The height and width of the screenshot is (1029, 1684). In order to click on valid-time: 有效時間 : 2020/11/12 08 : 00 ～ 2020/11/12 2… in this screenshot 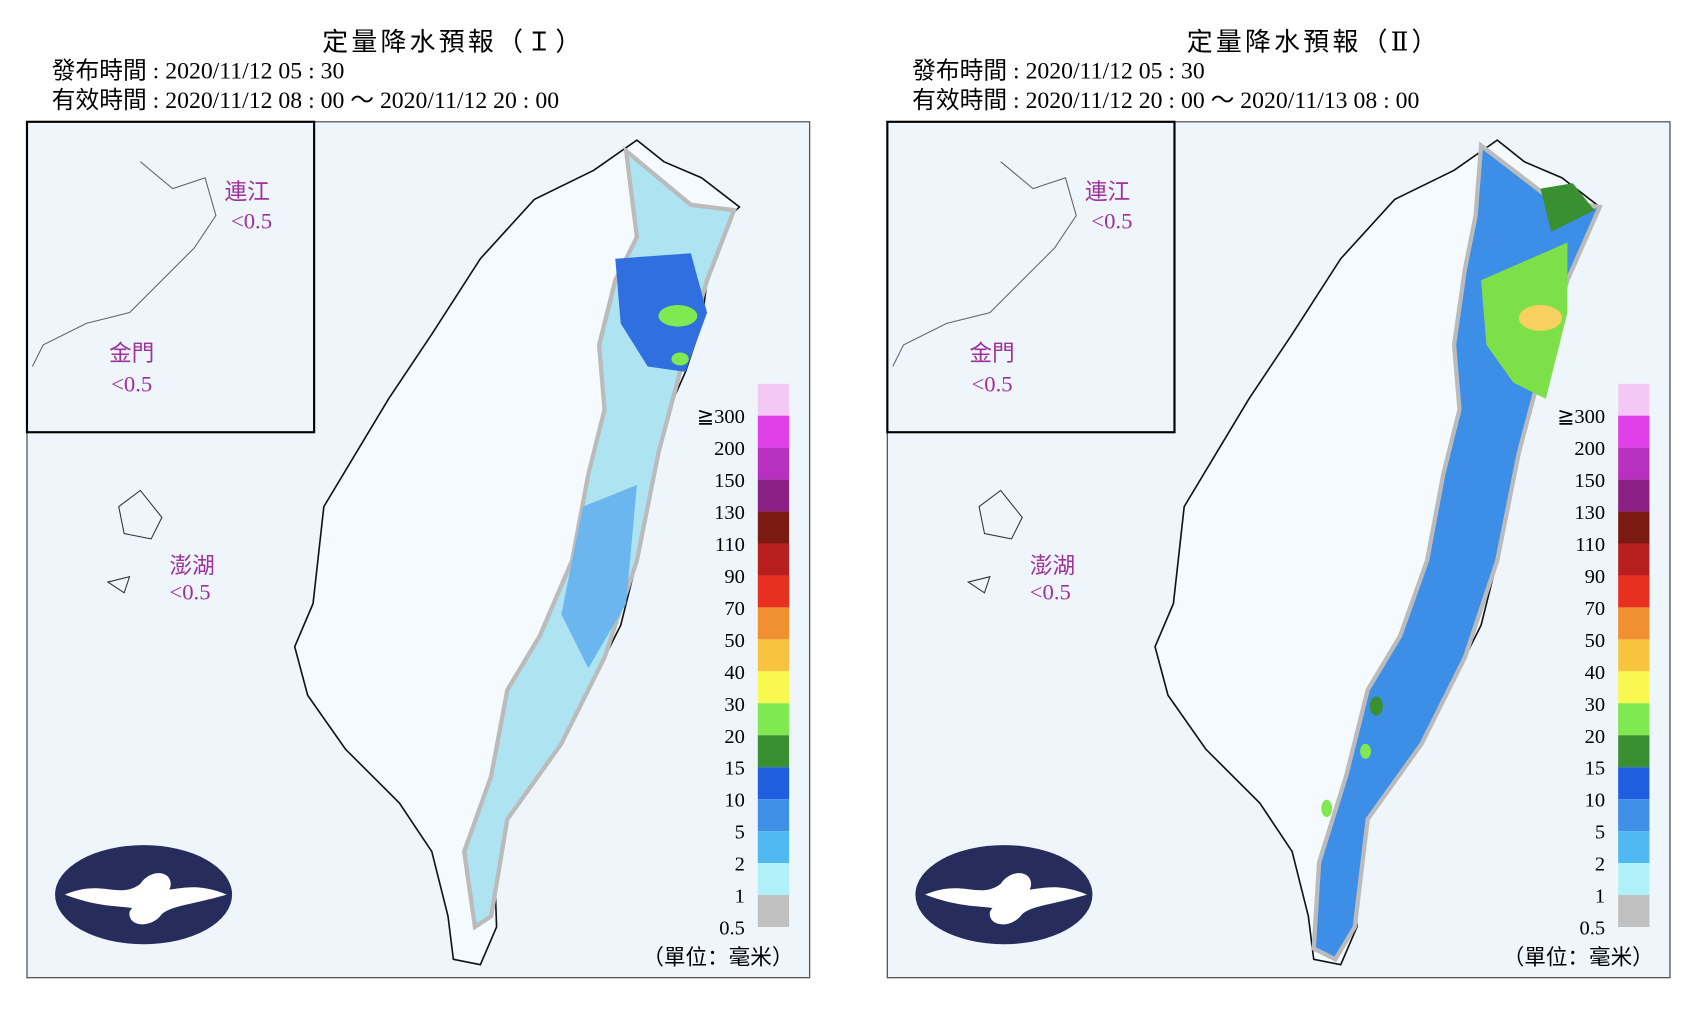, I will do `click(305, 100)`.